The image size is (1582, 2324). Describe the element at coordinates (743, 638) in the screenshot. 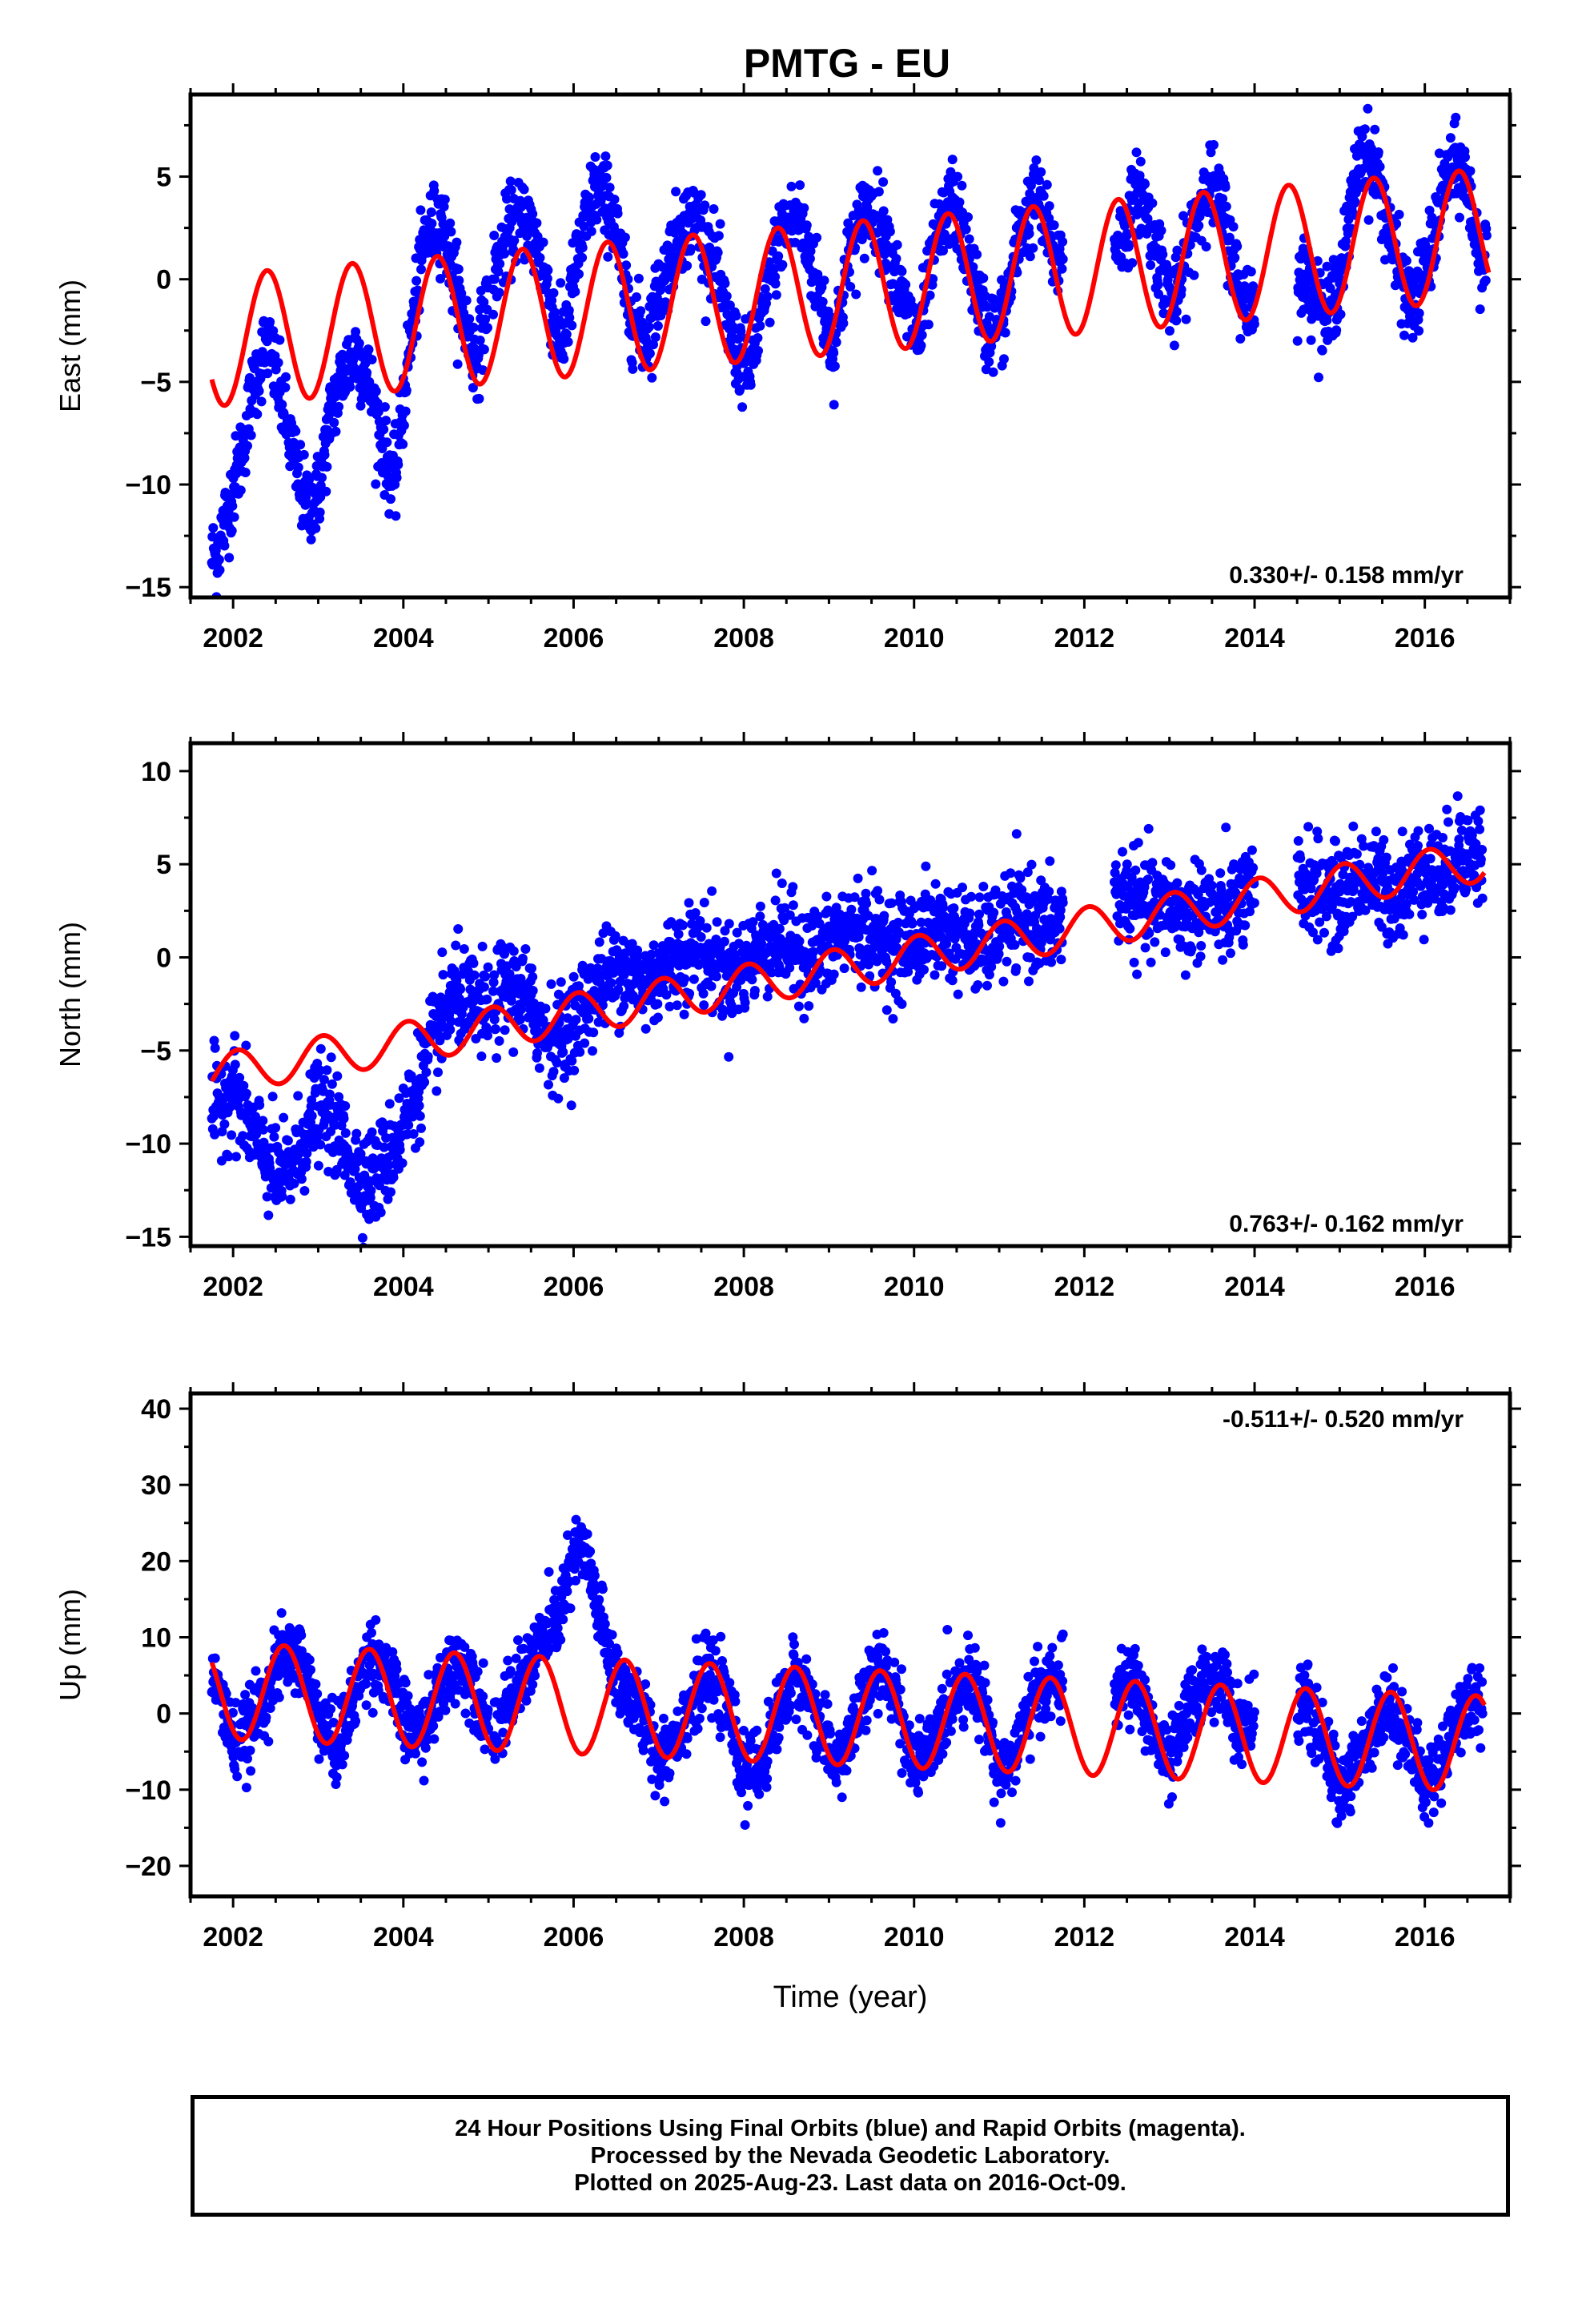

I see `x-tick-label: 2008` at that location.